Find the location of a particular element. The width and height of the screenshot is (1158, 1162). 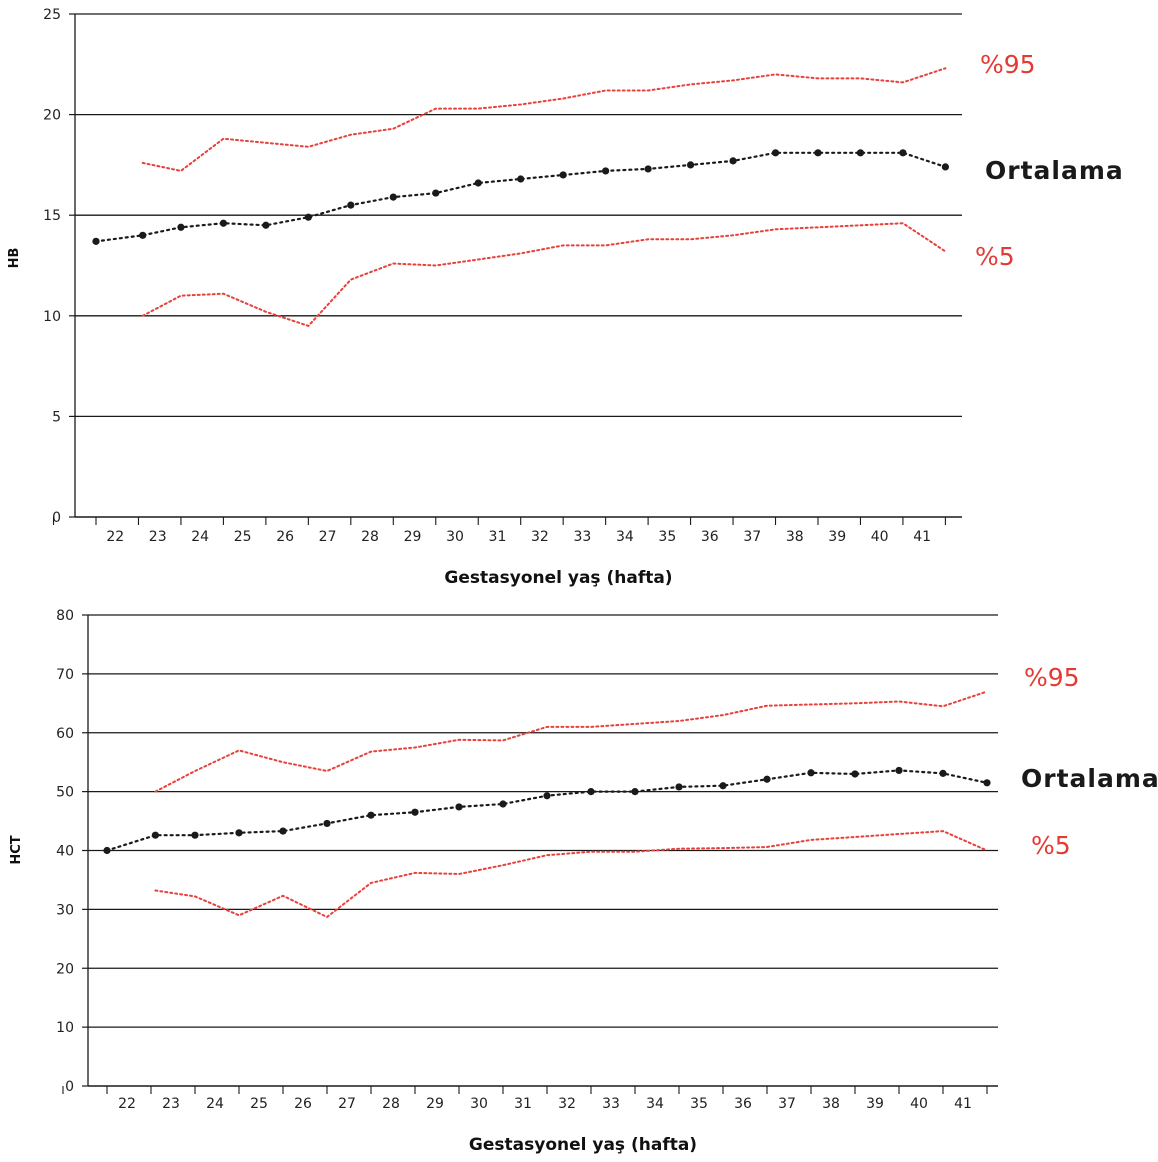

x-tick-label: 36 is located at coordinates (710, 537).